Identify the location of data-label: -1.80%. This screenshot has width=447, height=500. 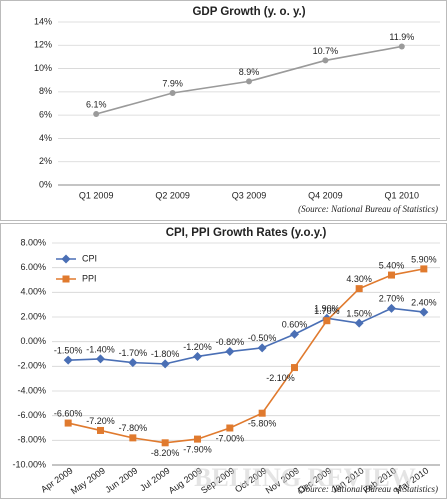
(165, 354).